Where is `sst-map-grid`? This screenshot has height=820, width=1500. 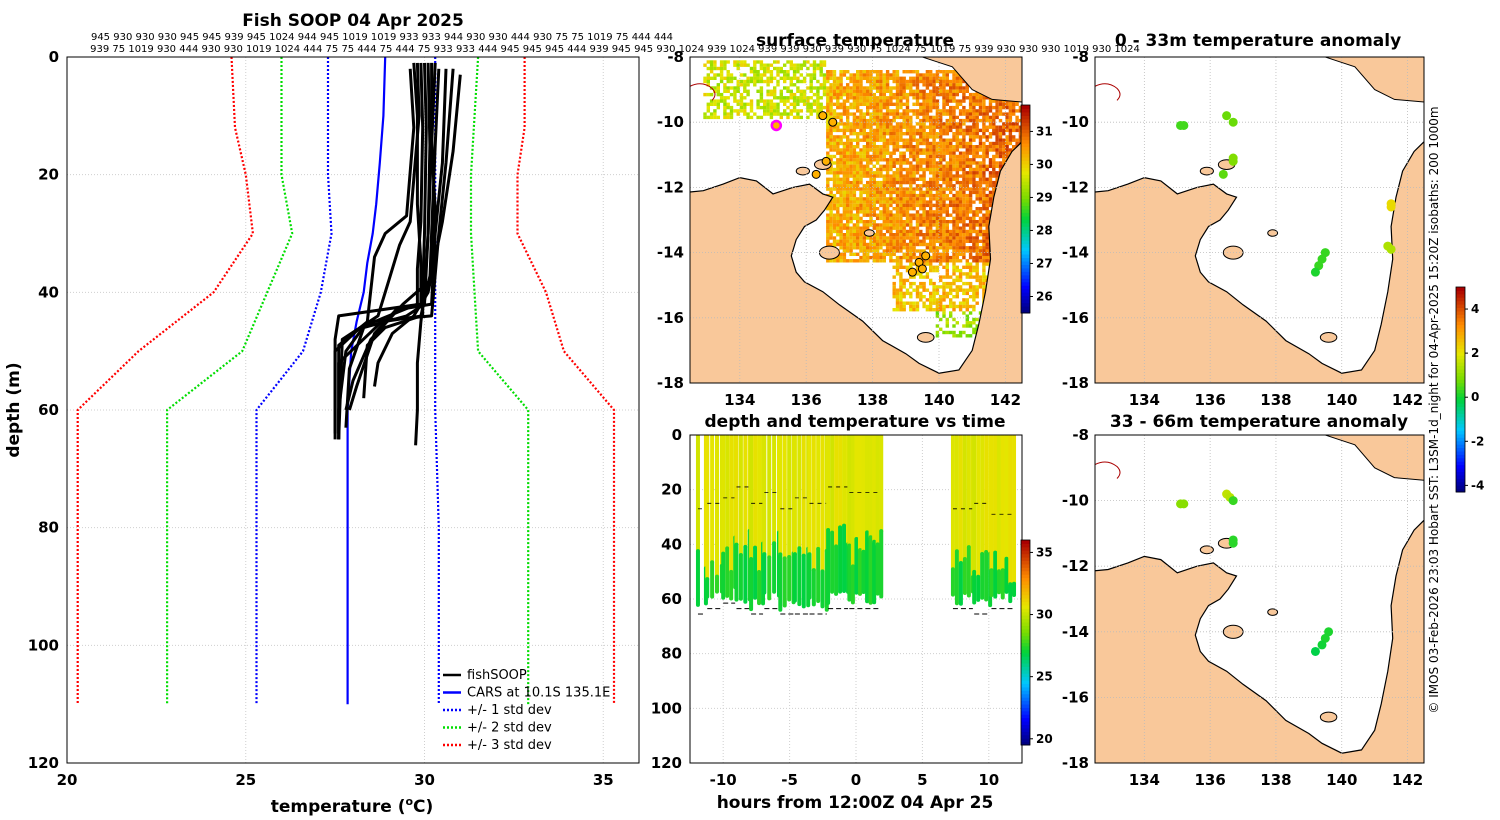
sst-map-grid is located at coordinates (856, 220).